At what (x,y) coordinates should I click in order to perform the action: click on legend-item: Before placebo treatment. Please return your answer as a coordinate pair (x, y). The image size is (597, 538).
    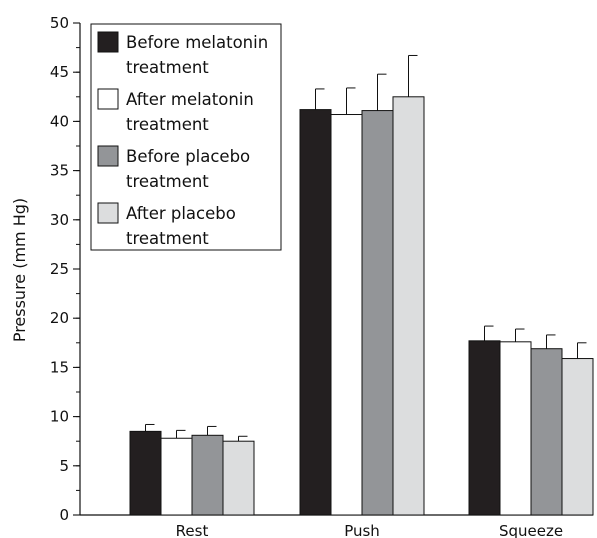
    Looking at the image, I should click on (173, 168).